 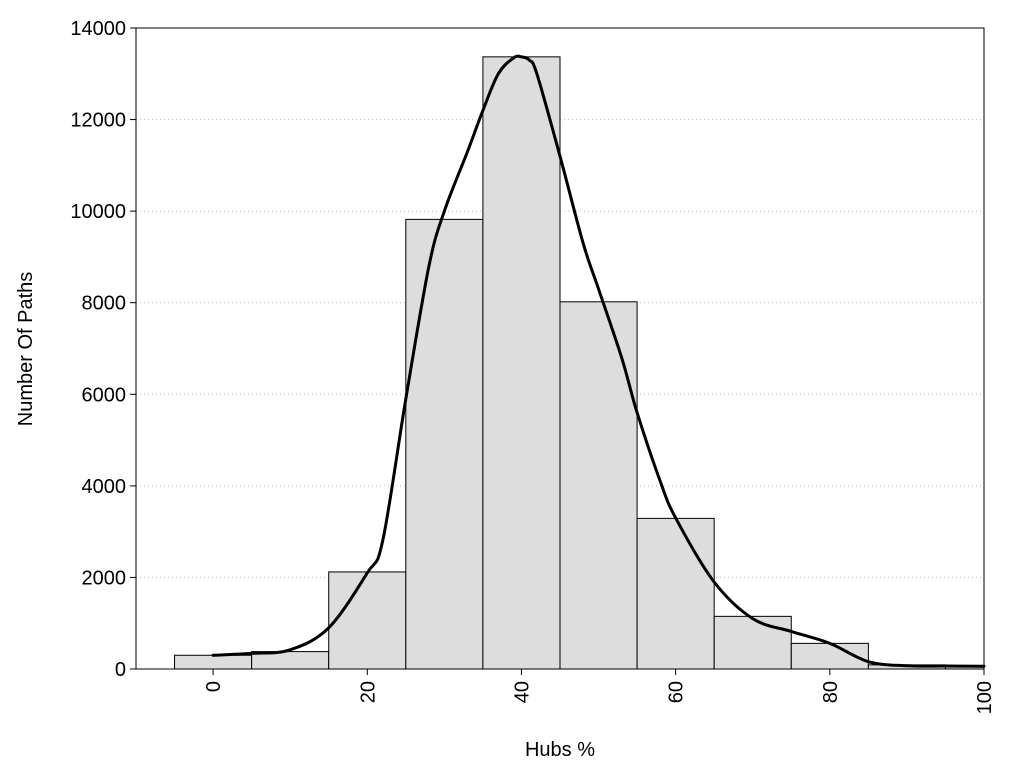 I want to click on x-axis-label: Hubs %, so click(x=560, y=750).